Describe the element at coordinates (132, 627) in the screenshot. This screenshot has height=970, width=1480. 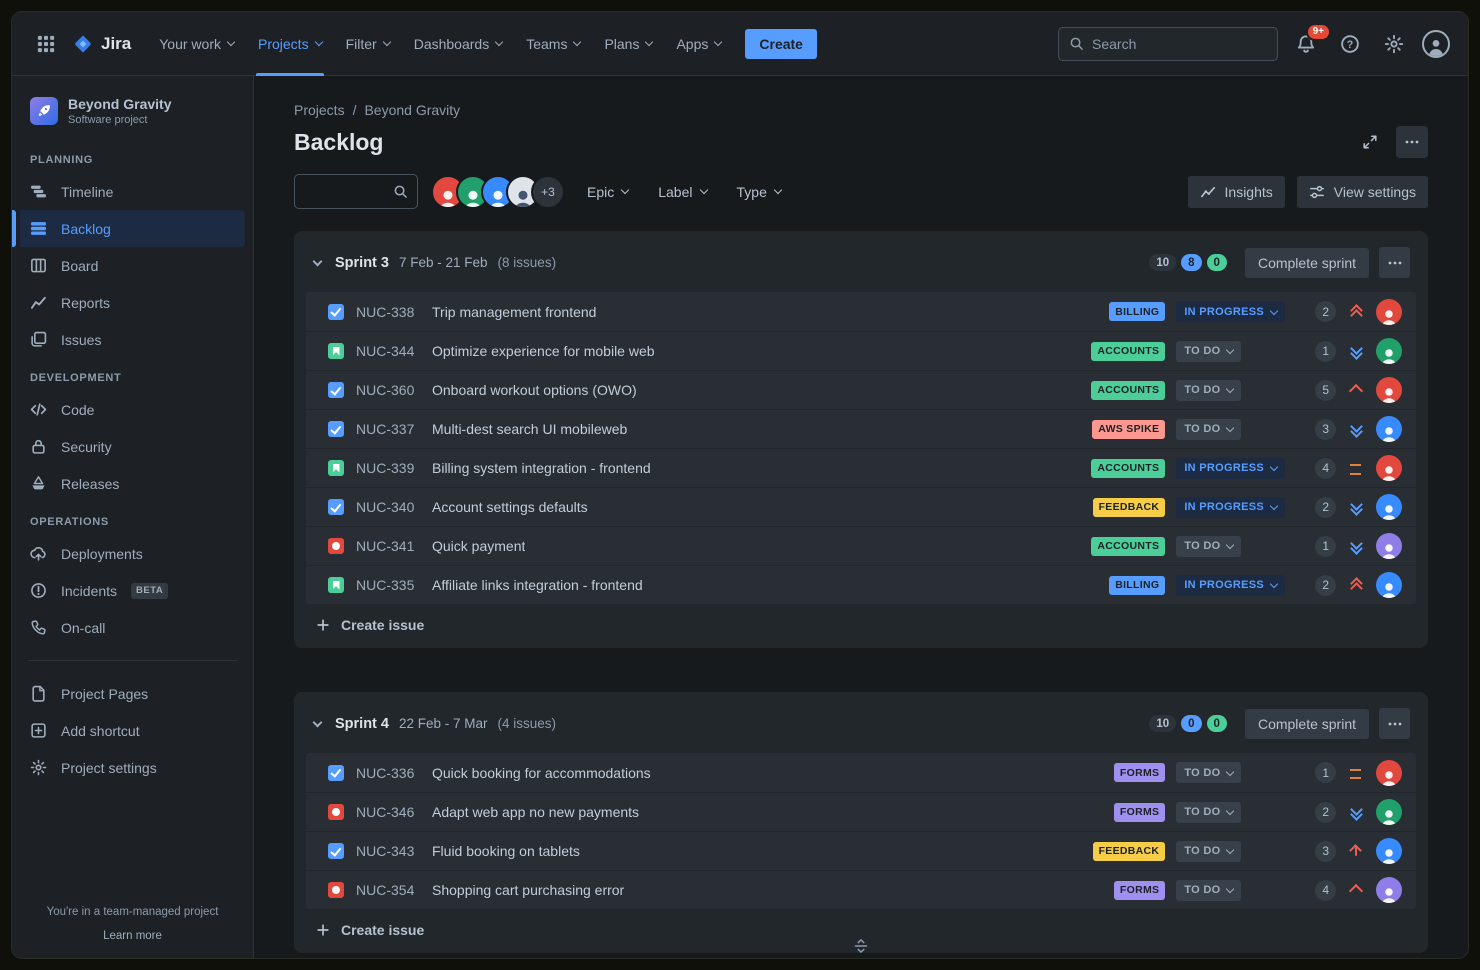
I see `sidebar-item: On-call` at that location.